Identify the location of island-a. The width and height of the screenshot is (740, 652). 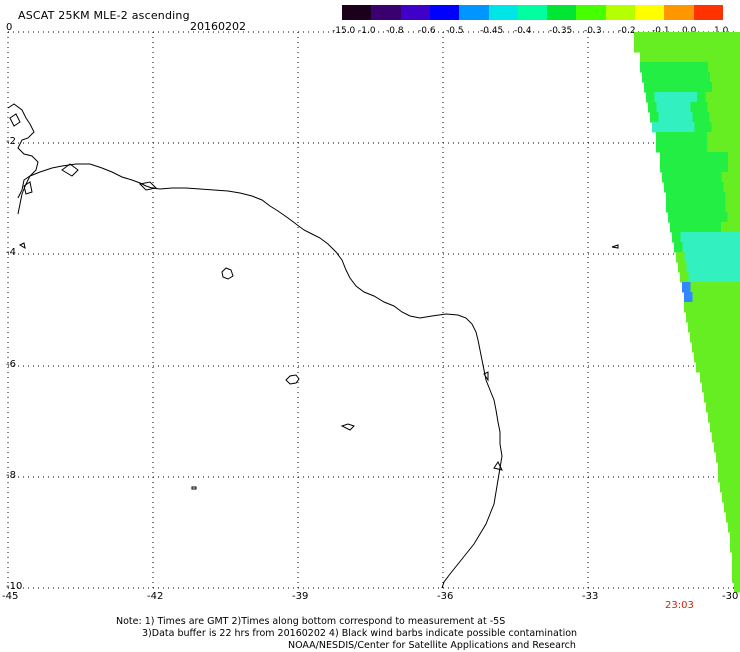
(227, 273).